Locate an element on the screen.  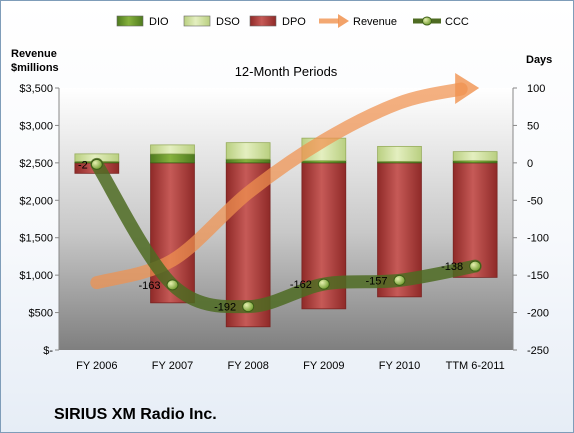
ccc-data-label: -157 is located at coordinates (376, 281).